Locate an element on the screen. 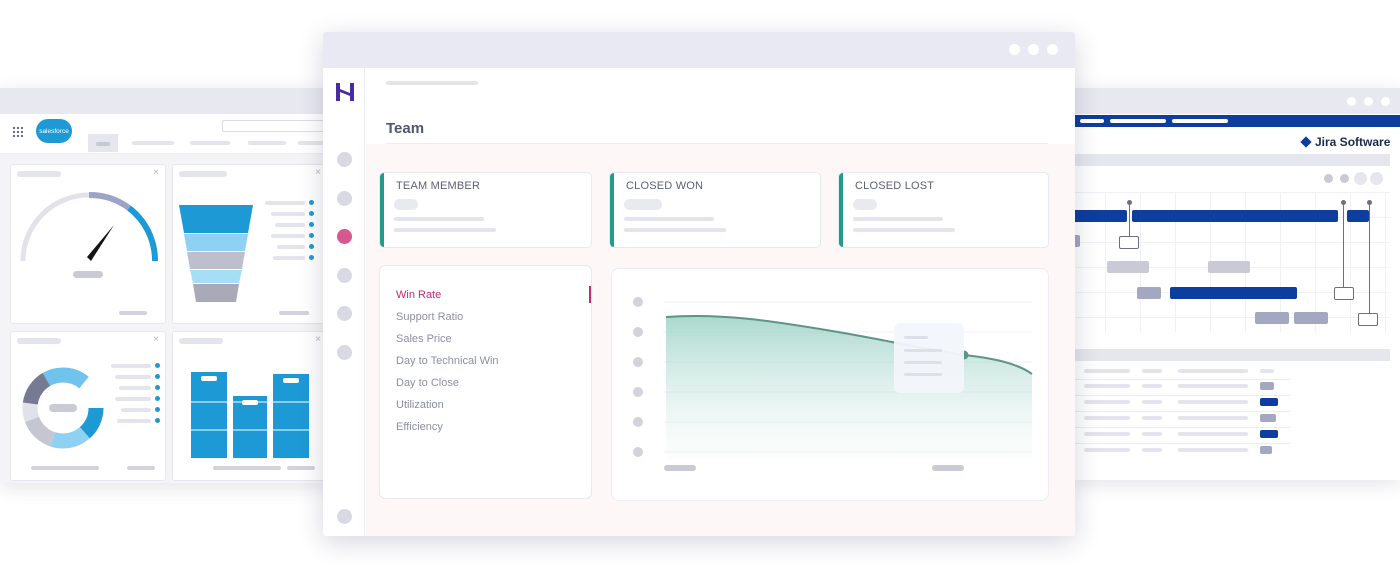  bar-chart is located at coordinates (250, 415).